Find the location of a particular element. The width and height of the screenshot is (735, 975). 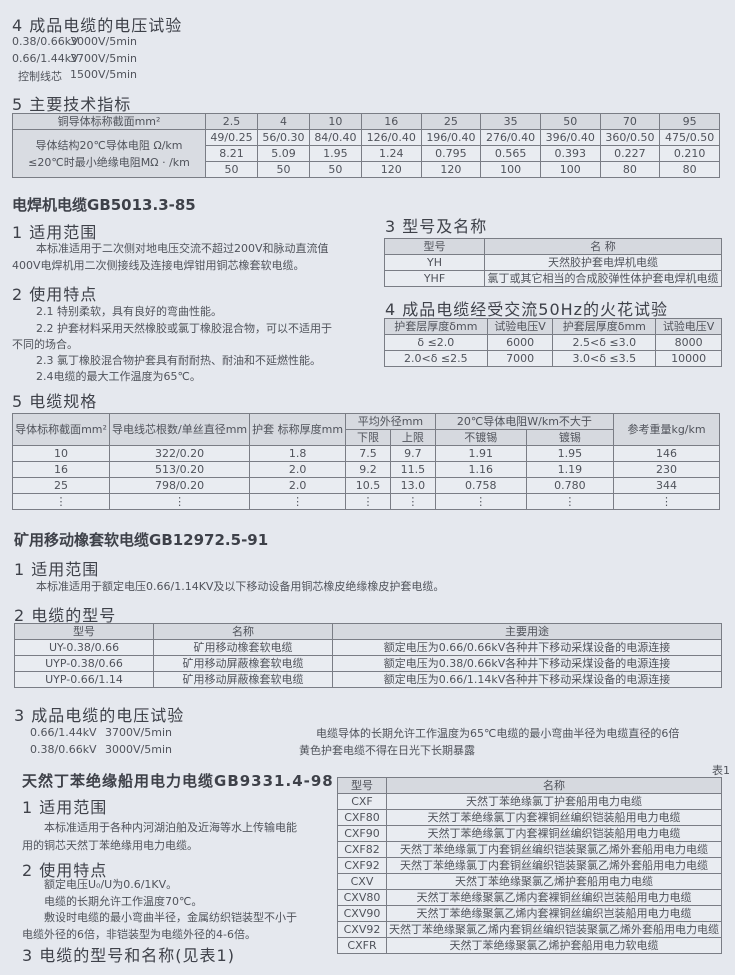

size-header: 95 is located at coordinates (689, 121).